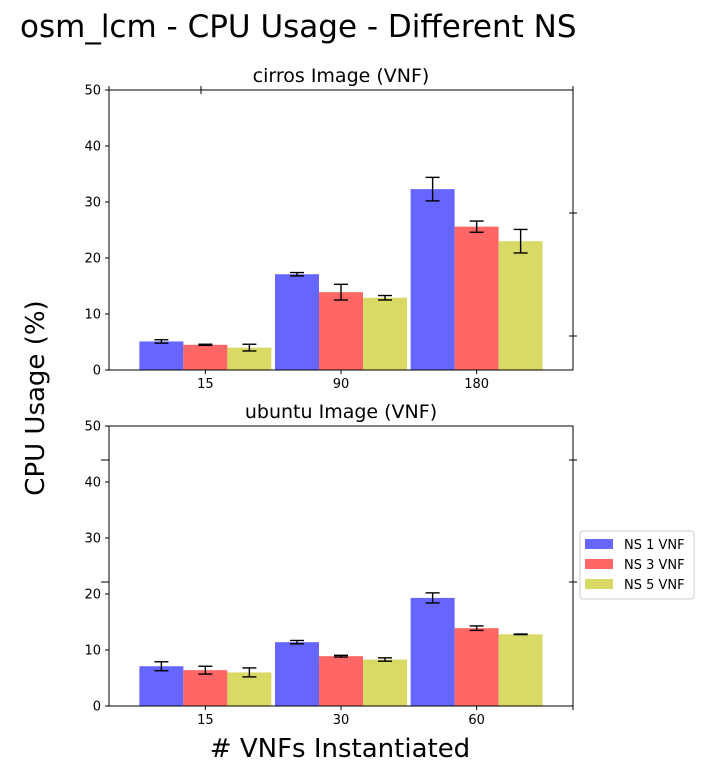 This screenshot has height=773, width=704. I want to click on legend-label: NS 1 VNF, so click(654, 545).